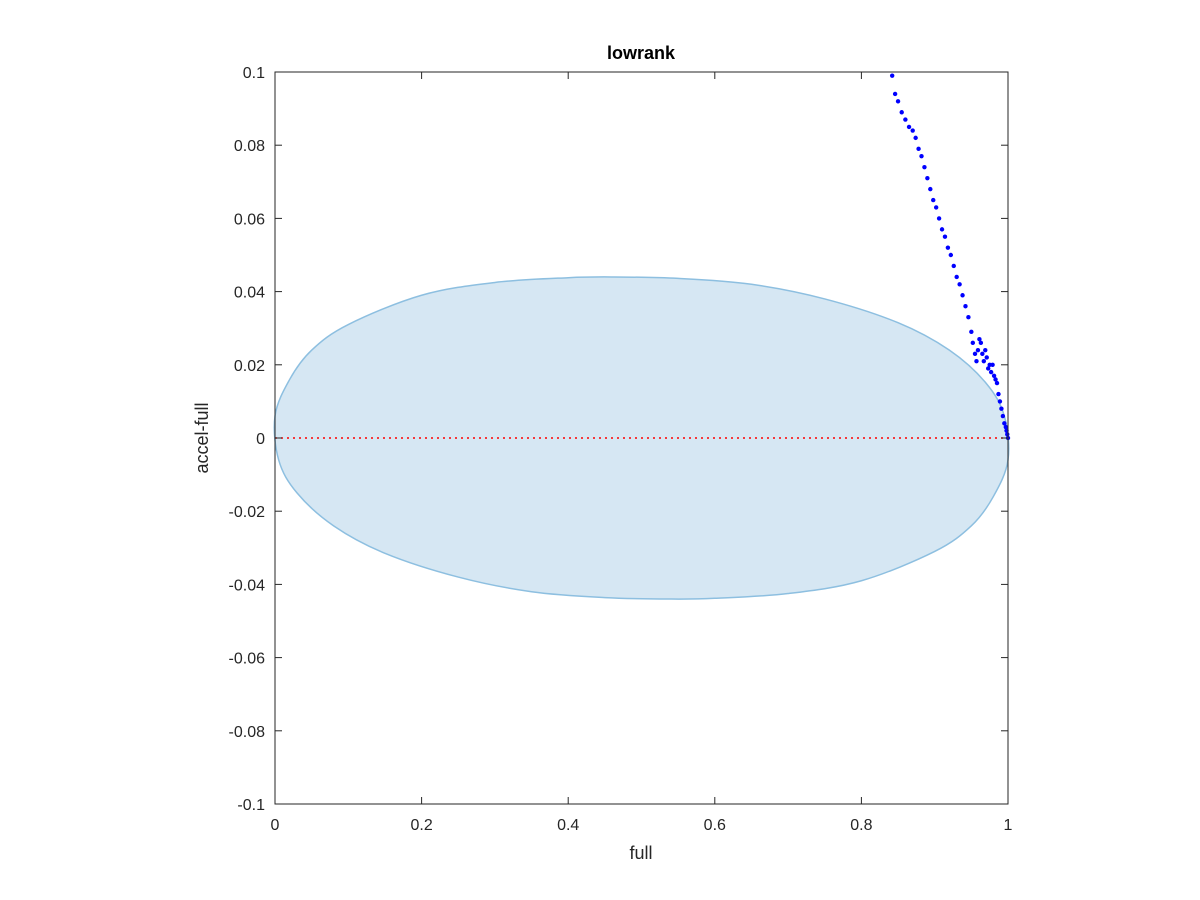 The height and width of the screenshot is (900, 1200). What do you see at coordinates (861, 825) in the screenshot?
I see `x-tick-label: 0.8` at bounding box center [861, 825].